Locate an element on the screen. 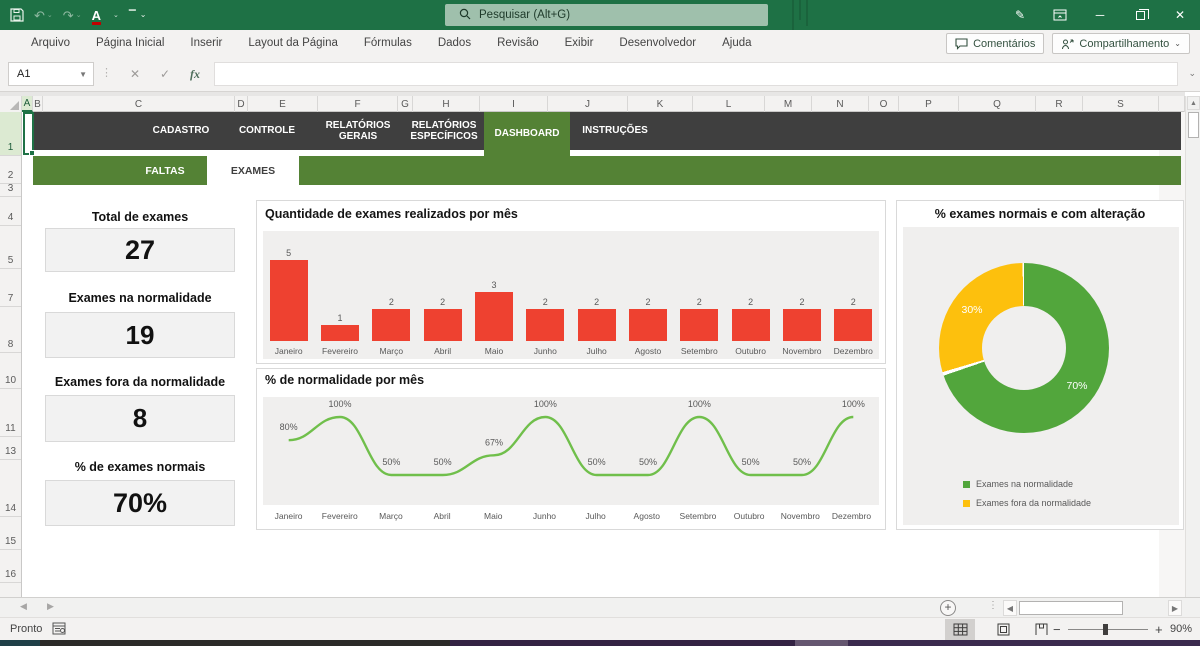  expand-formula-bar-icon: ⌄ is located at coordinates (1192, 73).